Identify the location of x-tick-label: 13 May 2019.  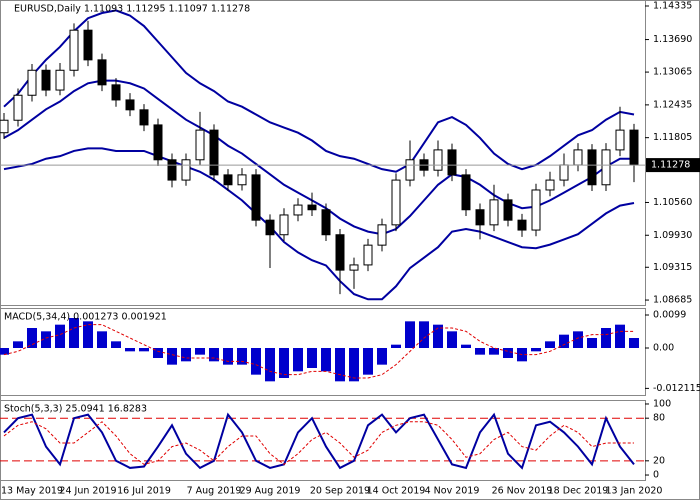
(32, 491).